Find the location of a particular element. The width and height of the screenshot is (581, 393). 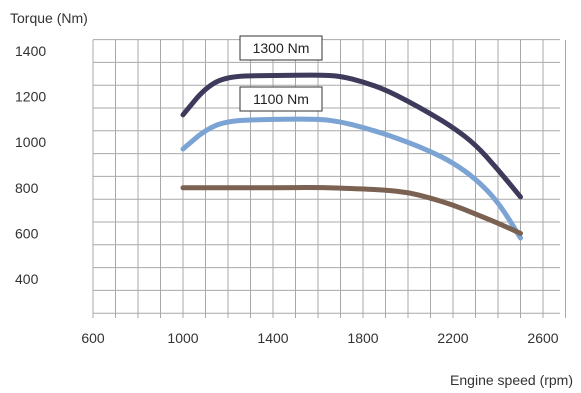

x-tick-label: 1000 is located at coordinates (182, 338).